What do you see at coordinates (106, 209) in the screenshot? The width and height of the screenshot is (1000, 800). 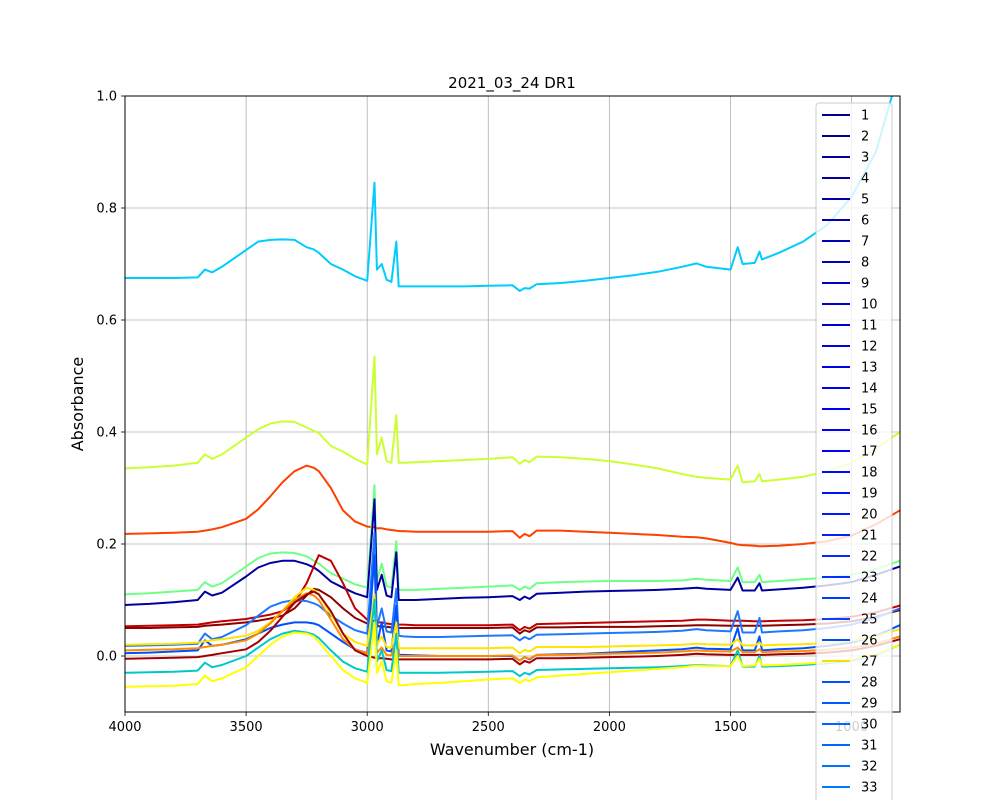 I see `y-tick-label: 0.8` at bounding box center [106, 209].